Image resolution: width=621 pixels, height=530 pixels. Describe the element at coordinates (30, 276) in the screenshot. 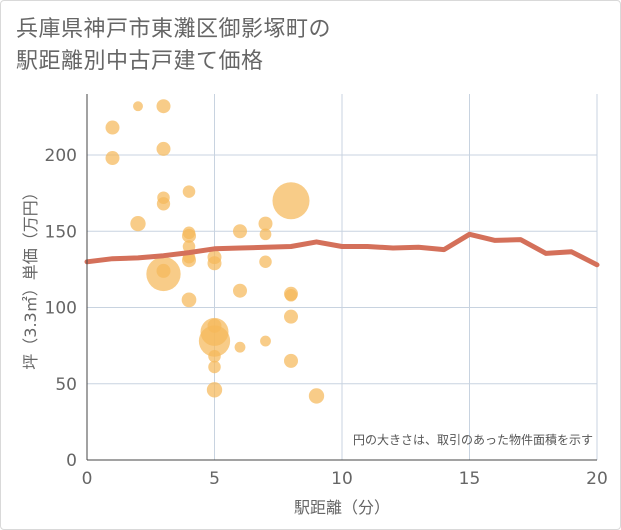

I see `y-axis-title: 坪（3.3㎡）単価（万円）` at that location.